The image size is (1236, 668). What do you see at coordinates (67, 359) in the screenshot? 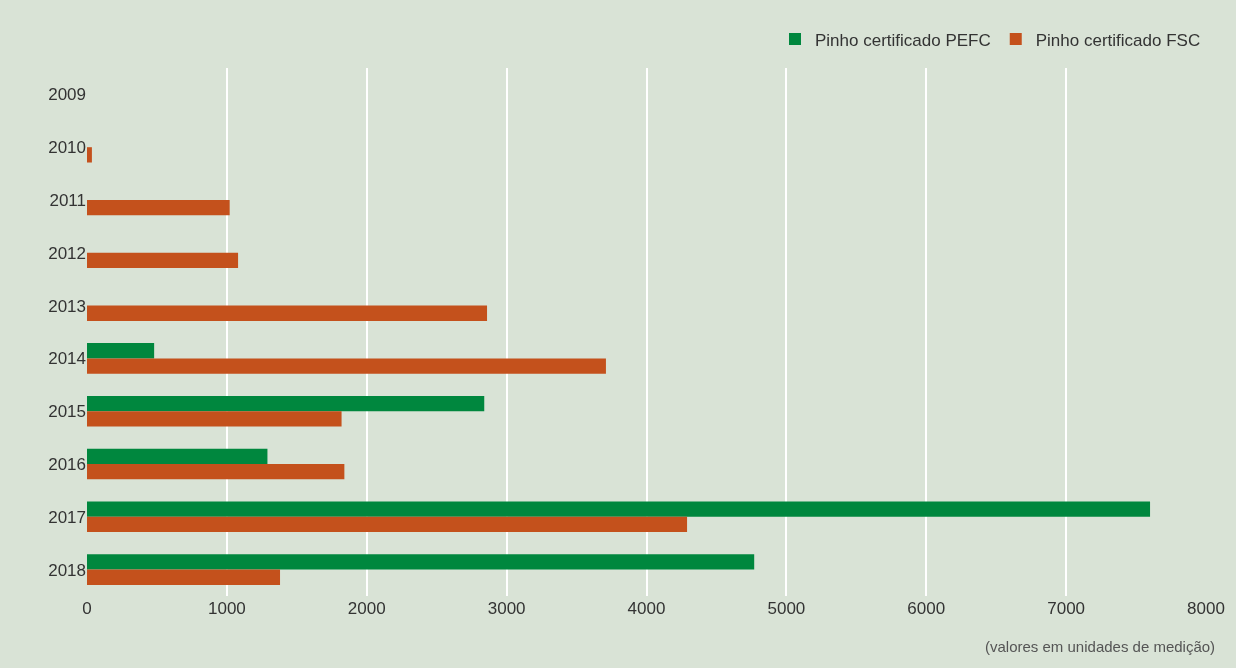
I see `y-tick-label: 2014` at bounding box center [67, 359].